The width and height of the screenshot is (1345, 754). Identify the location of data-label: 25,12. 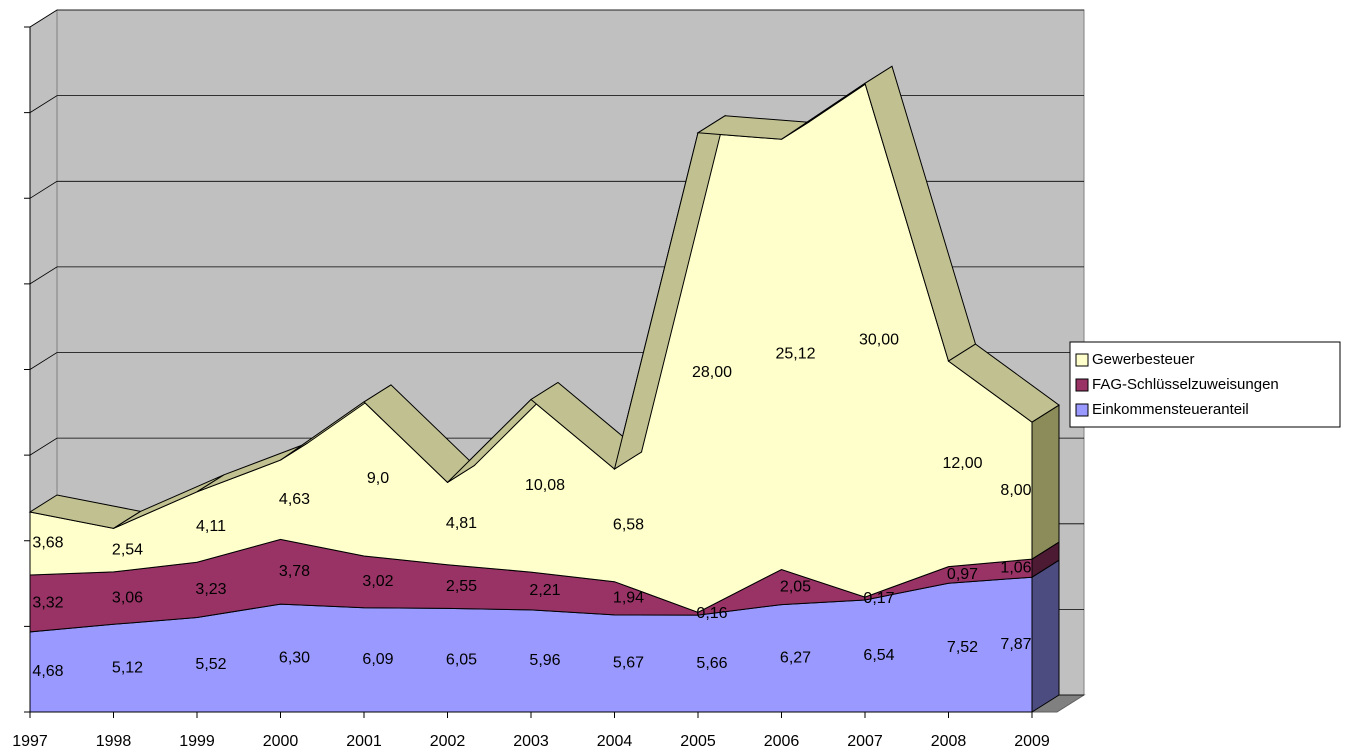
(795, 354).